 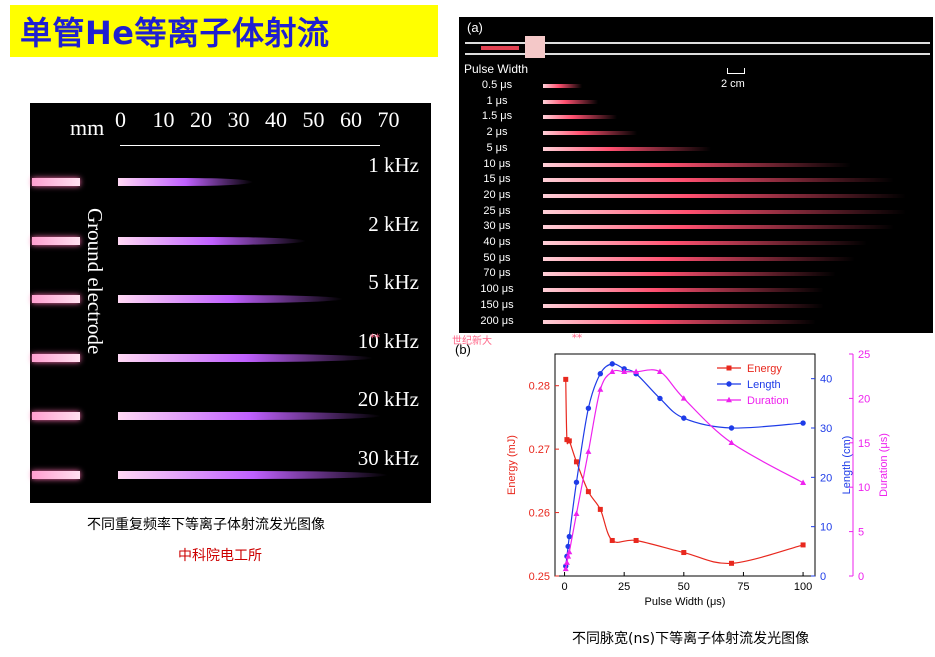 What do you see at coordinates (826, 429) in the screenshot?
I see `y-tick-label: 30` at bounding box center [826, 429].